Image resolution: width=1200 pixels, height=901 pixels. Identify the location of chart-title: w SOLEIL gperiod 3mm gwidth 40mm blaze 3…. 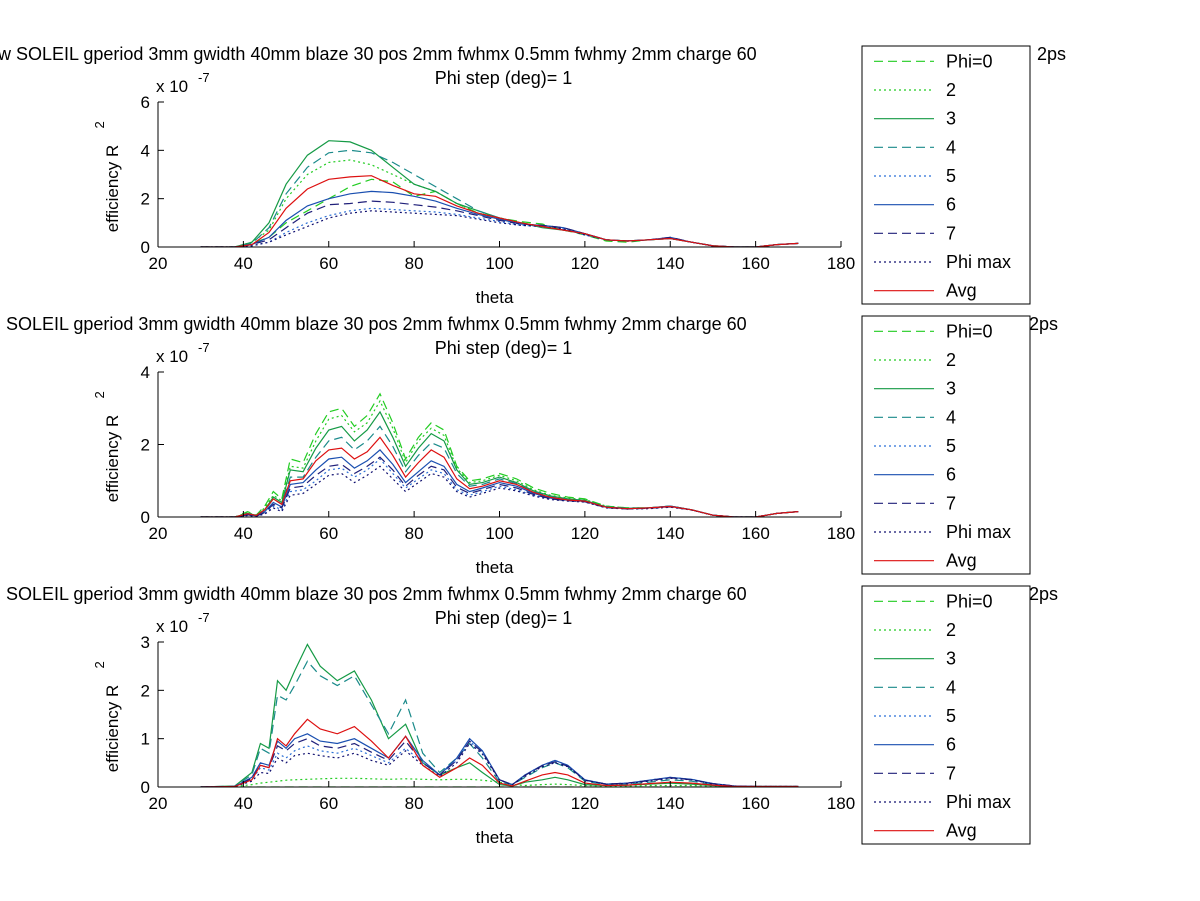
(378, 54).